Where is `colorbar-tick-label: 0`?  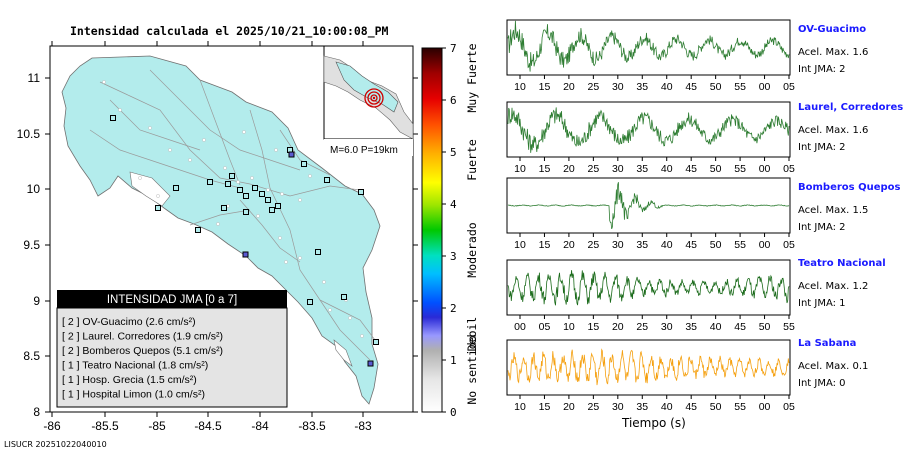 colorbar-tick-label: 0 is located at coordinates (453, 412).